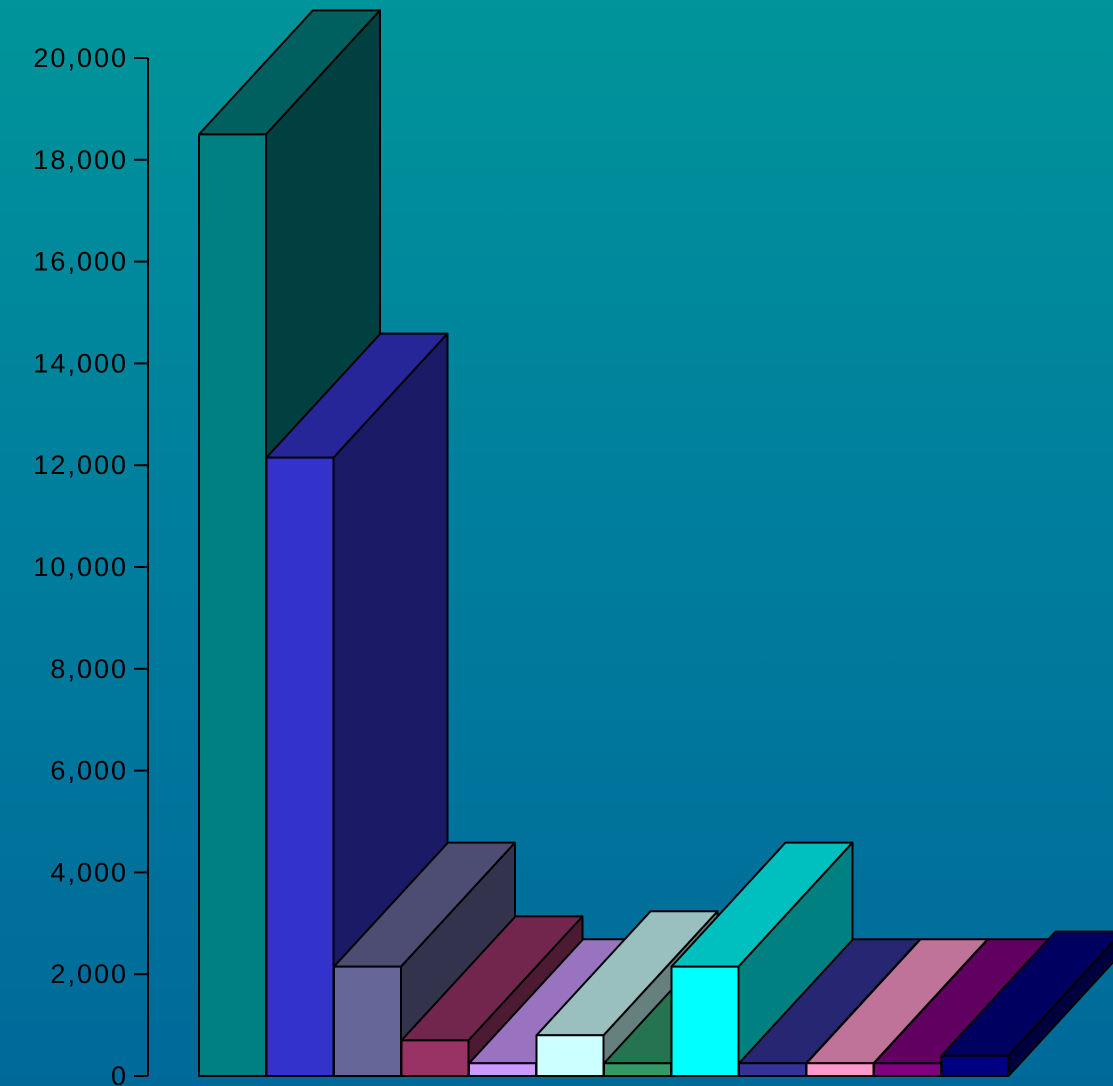 Image resolution: width=1113 pixels, height=1086 pixels. What do you see at coordinates (80, 567) in the screenshot?
I see `y-tick-label: 10,000` at bounding box center [80, 567].